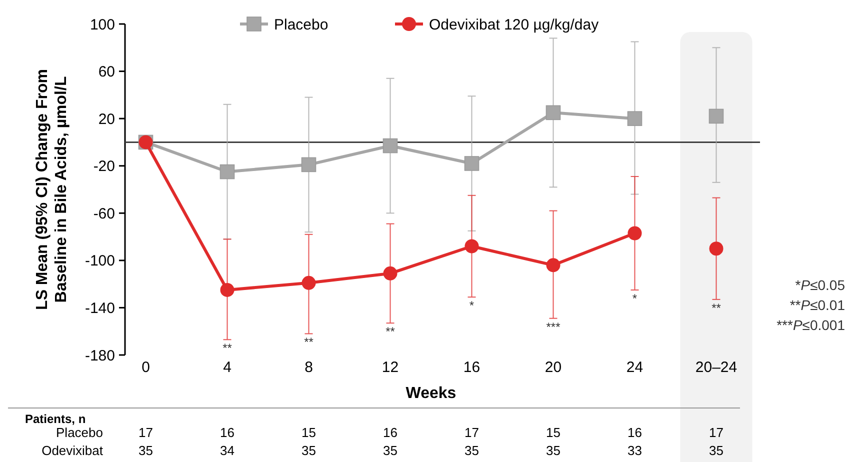  Describe the element at coordinates (553, 327) in the screenshot. I see `annotation: ***` at that location.